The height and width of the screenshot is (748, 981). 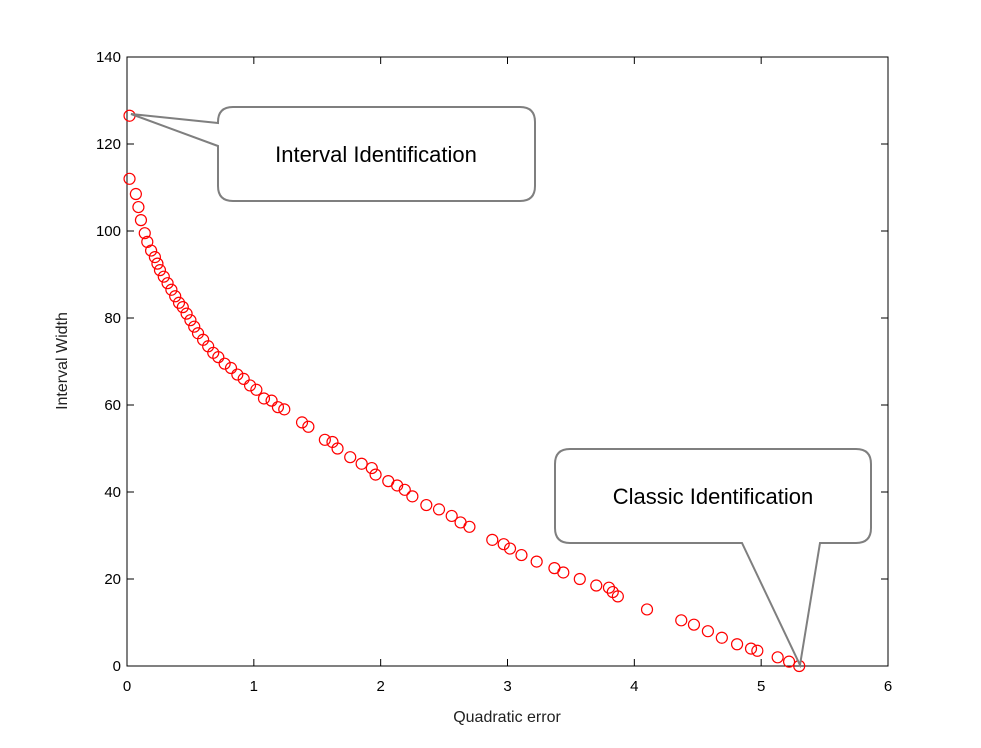 I want to click on y-tick-label: 40, so click(x=112, y=492).